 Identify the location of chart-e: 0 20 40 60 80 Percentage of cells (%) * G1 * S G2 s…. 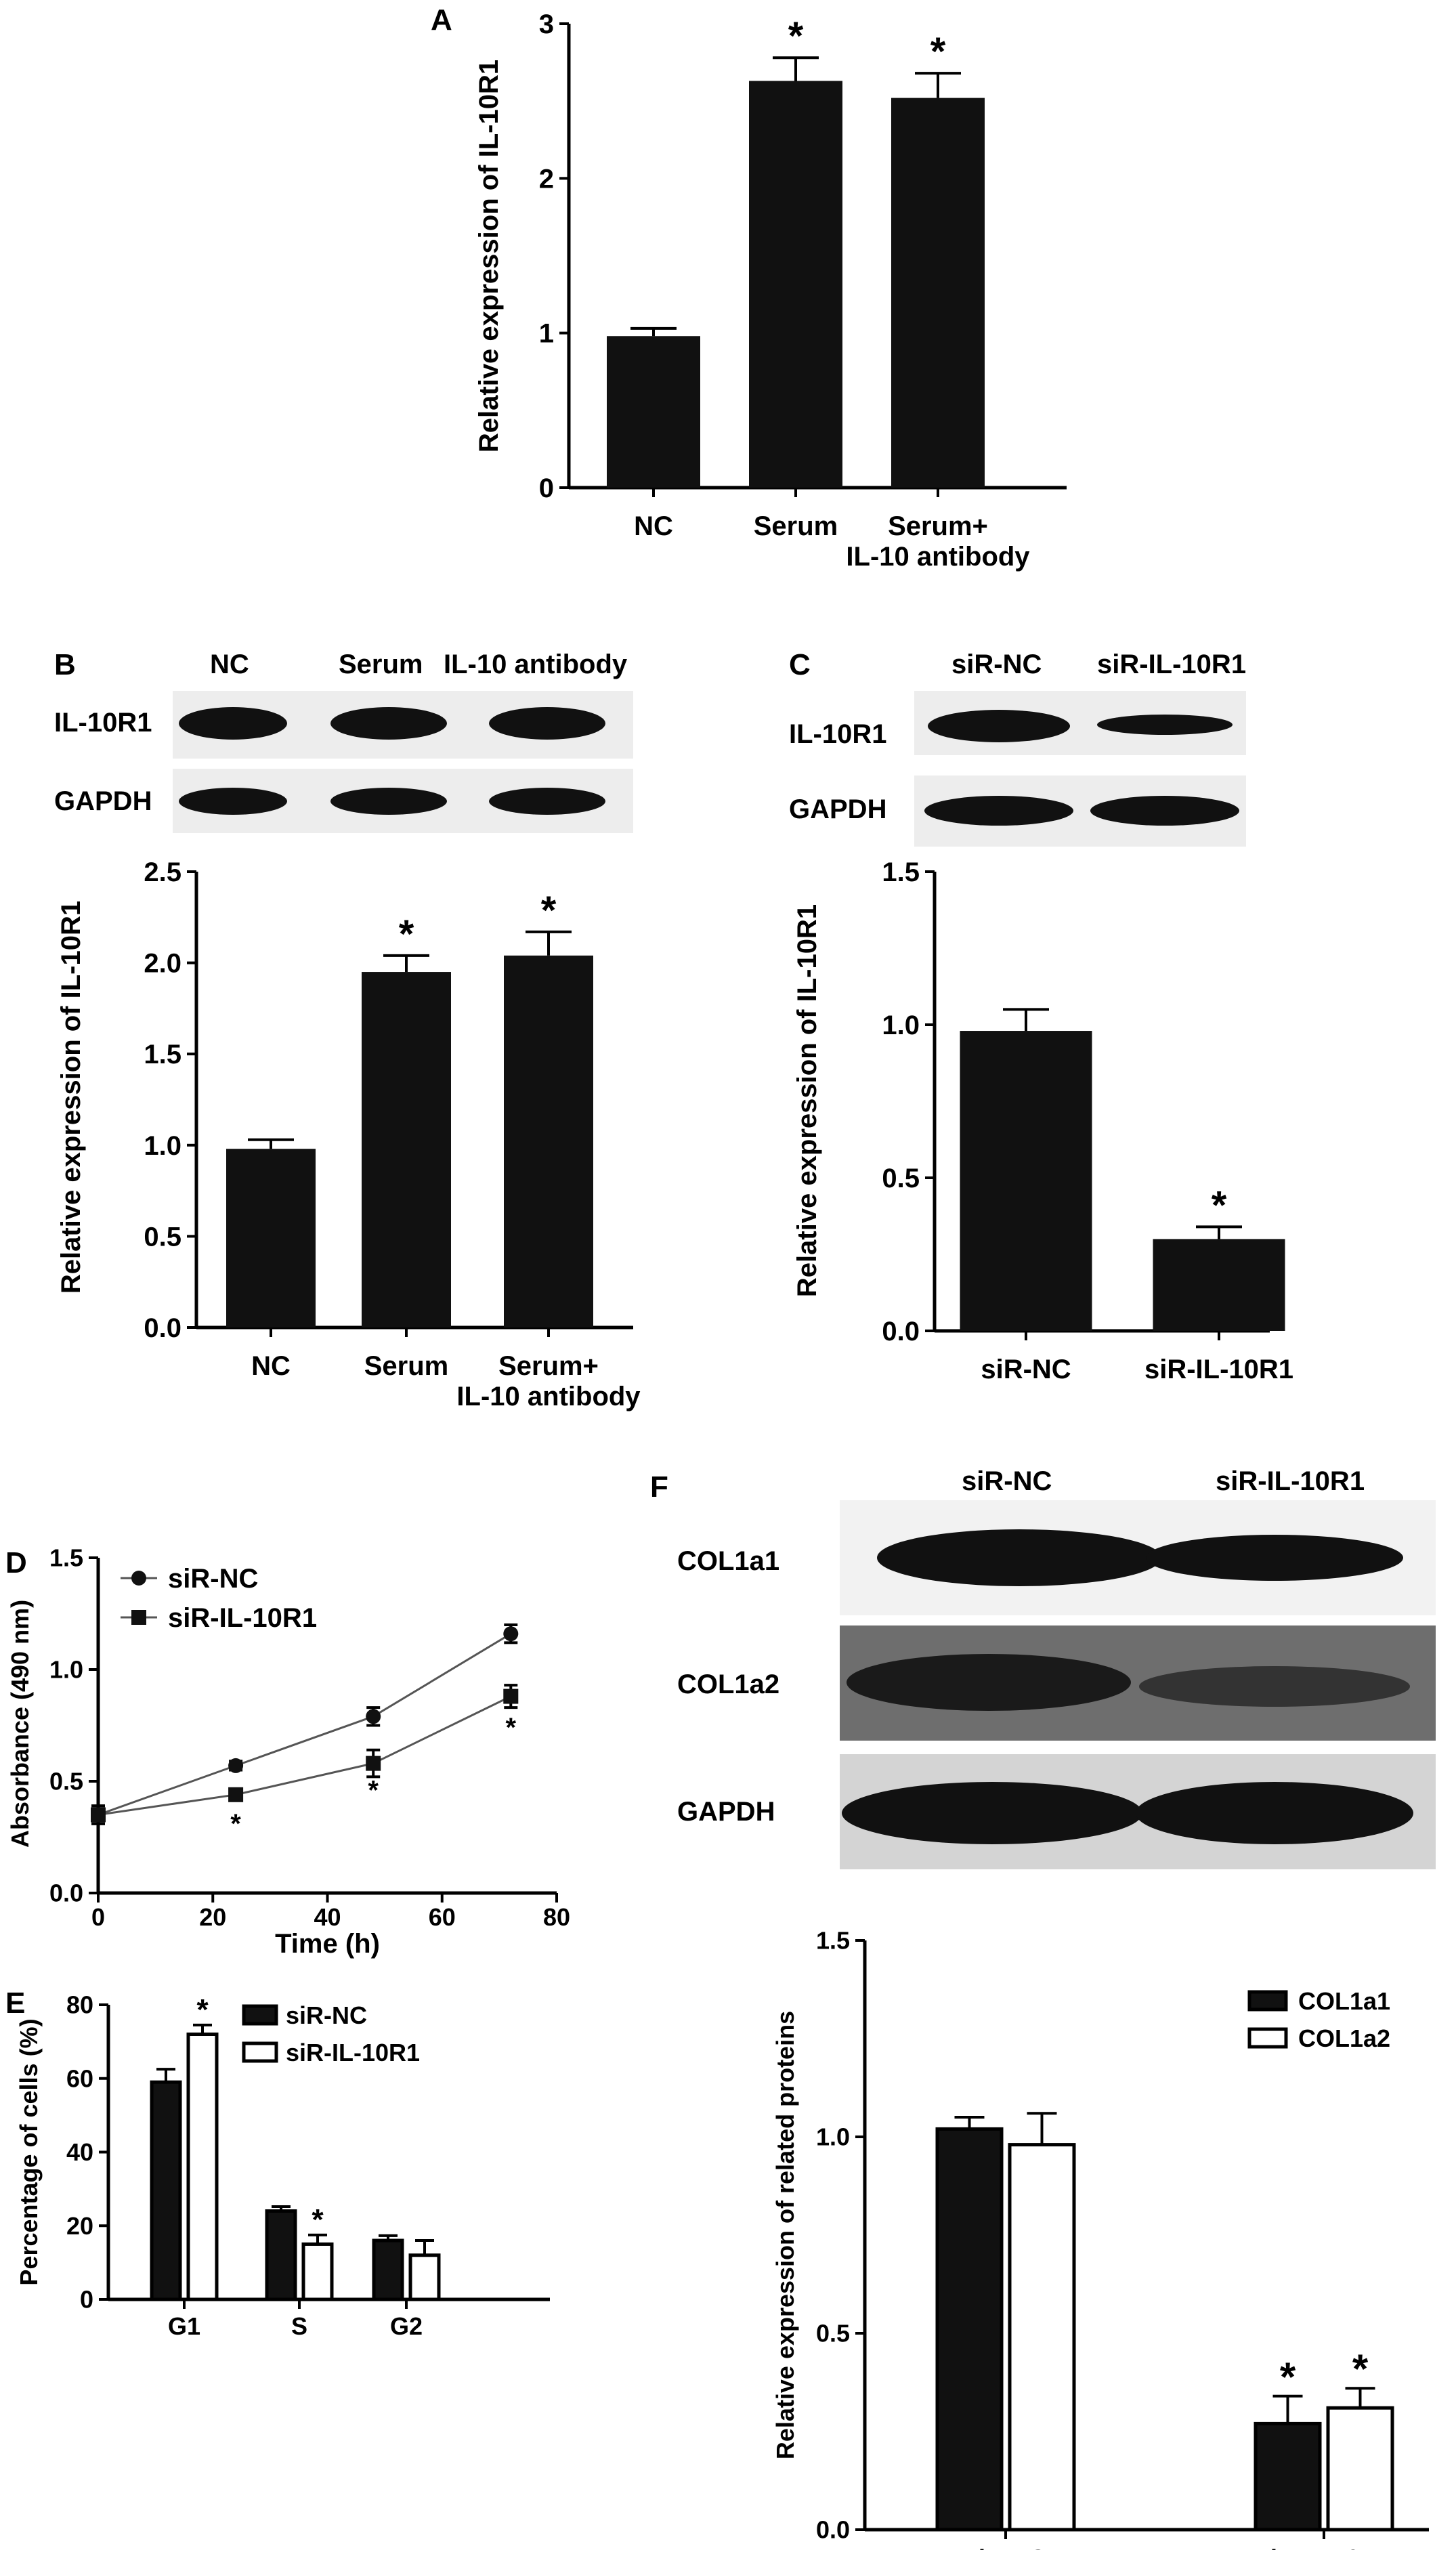
(283, 2165).